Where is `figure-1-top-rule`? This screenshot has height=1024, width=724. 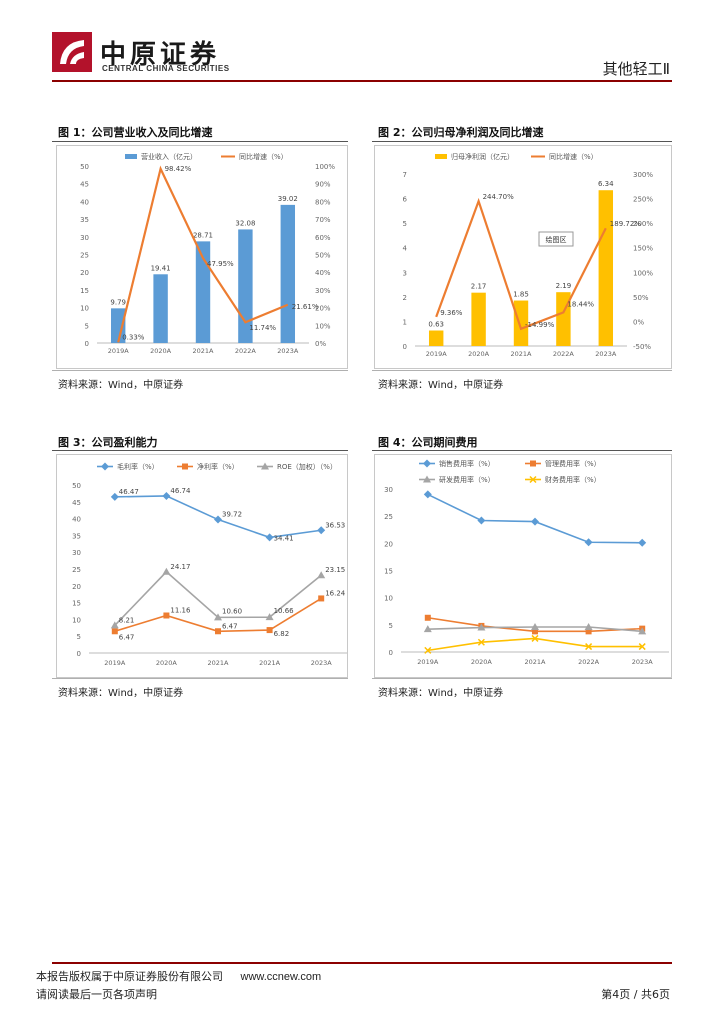
figure-1-top-rule is located at coordinates (200, 141).